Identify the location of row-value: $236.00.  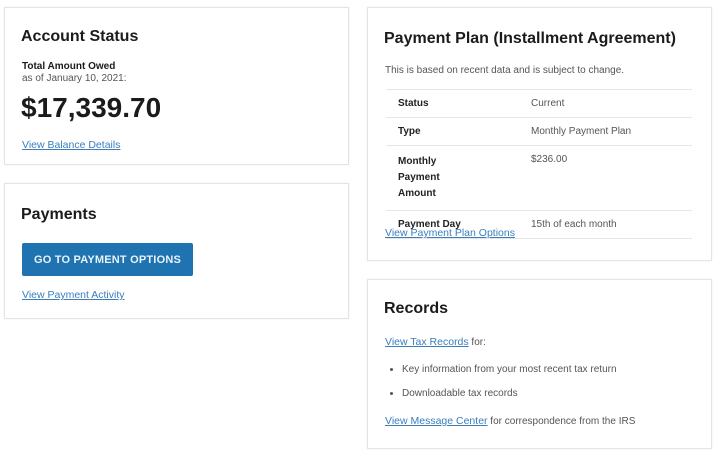
(605, 178).